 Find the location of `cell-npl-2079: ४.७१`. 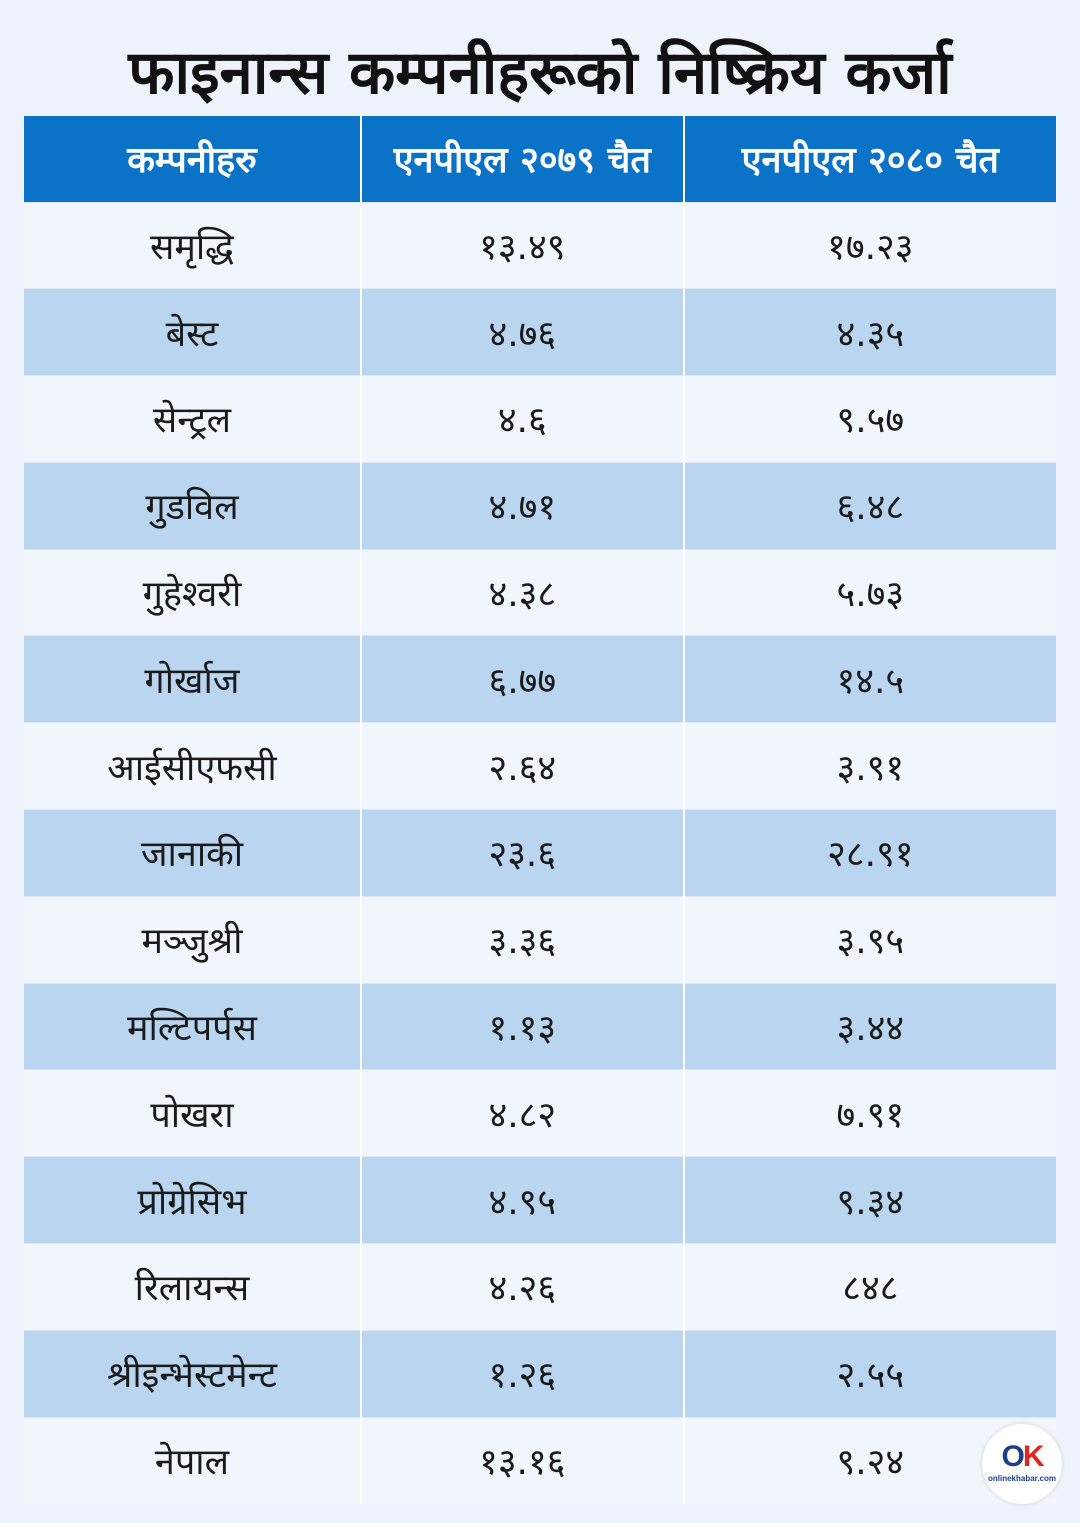

cell-npl-2079: ४.७१ is located at coordinates (522, 506).